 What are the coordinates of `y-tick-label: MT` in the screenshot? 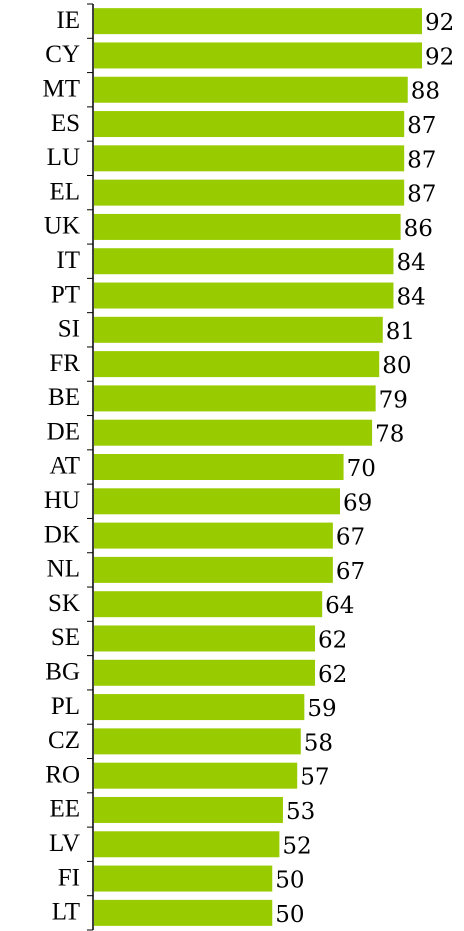 It's located at (62, 88).